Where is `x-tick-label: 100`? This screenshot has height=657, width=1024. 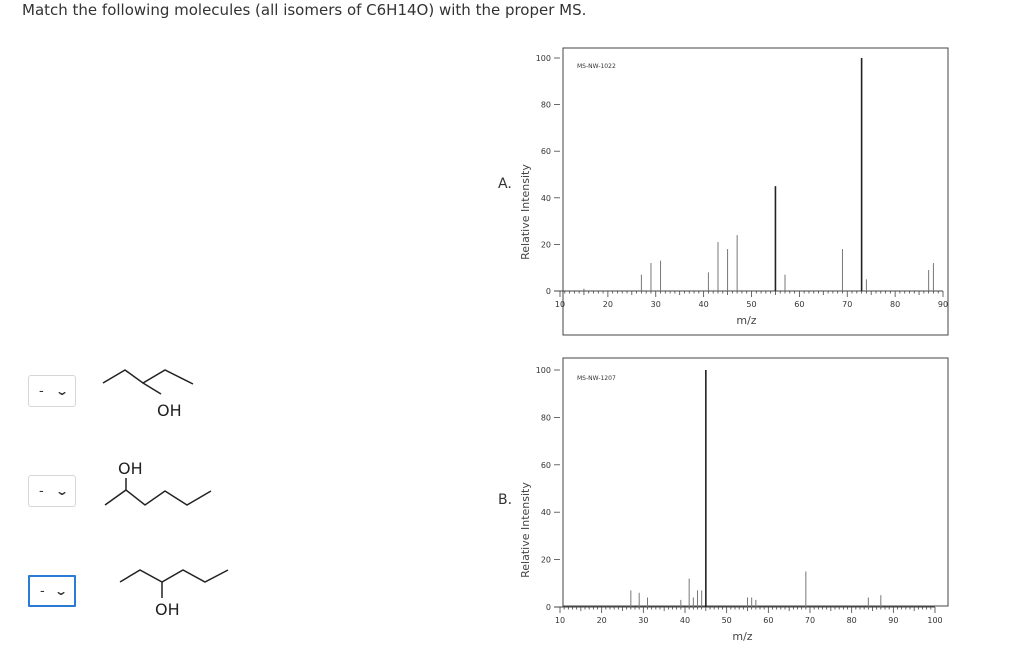
x-tick-label: 100 is located at coordinates (934, 620).